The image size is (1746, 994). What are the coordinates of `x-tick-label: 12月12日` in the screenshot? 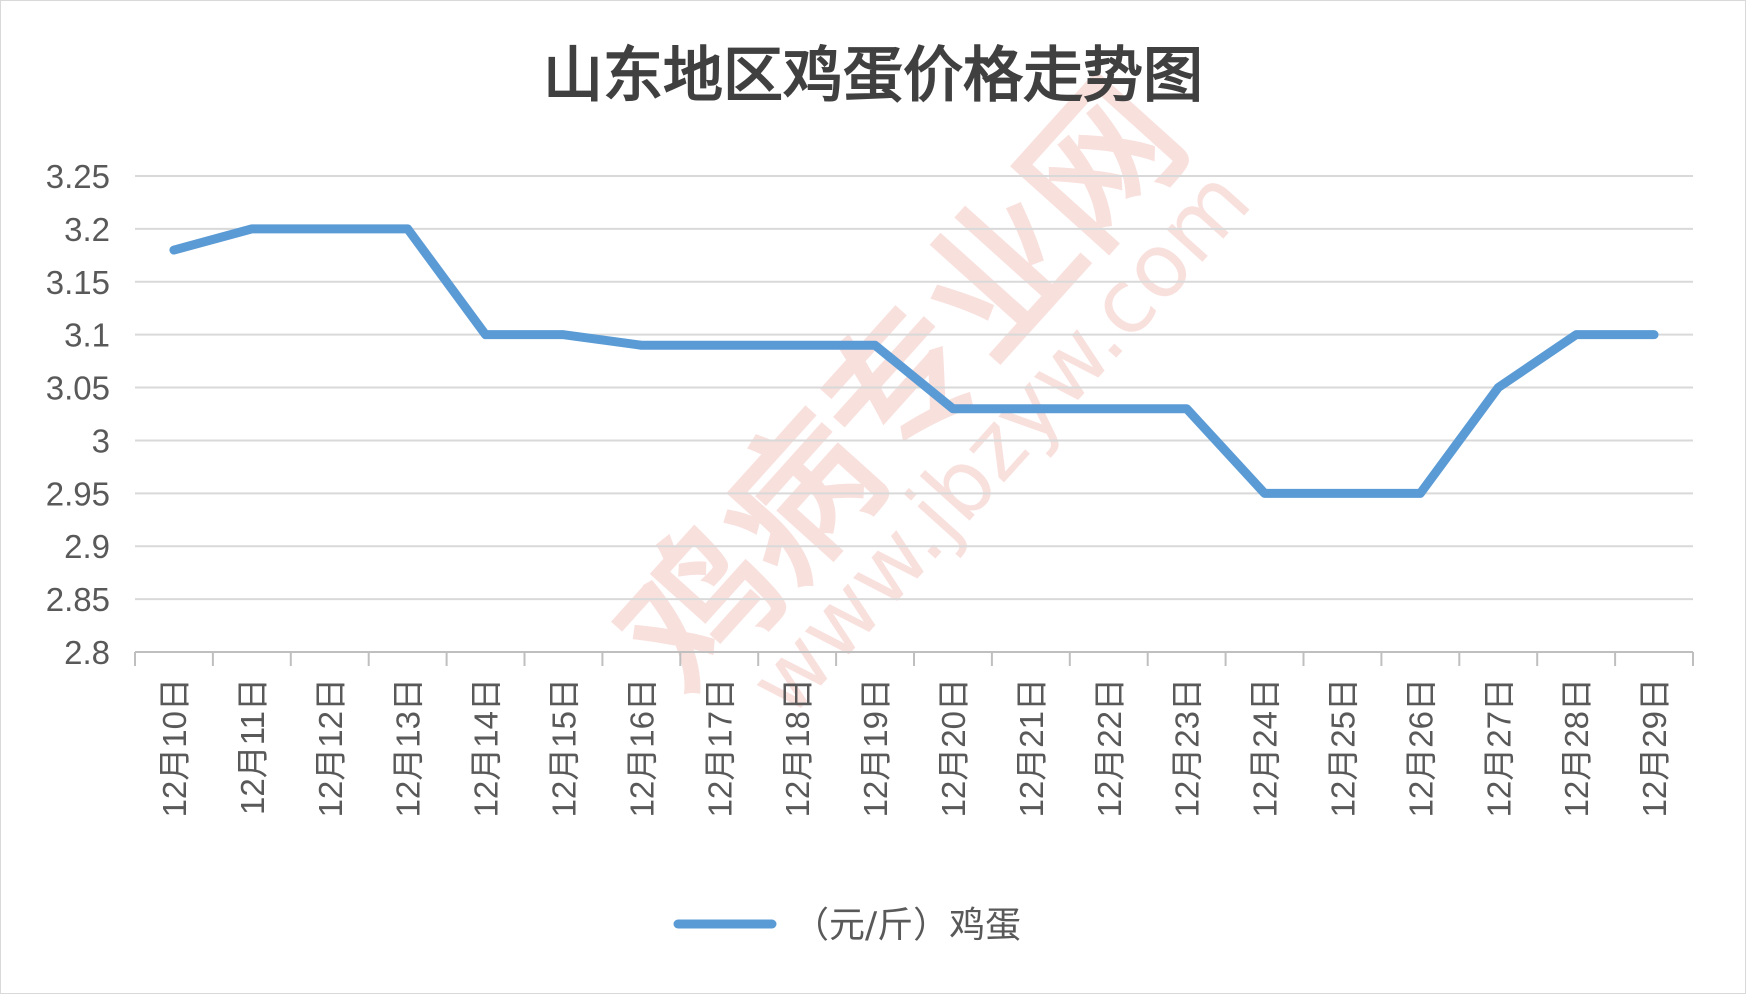 It's located at (330, 747).